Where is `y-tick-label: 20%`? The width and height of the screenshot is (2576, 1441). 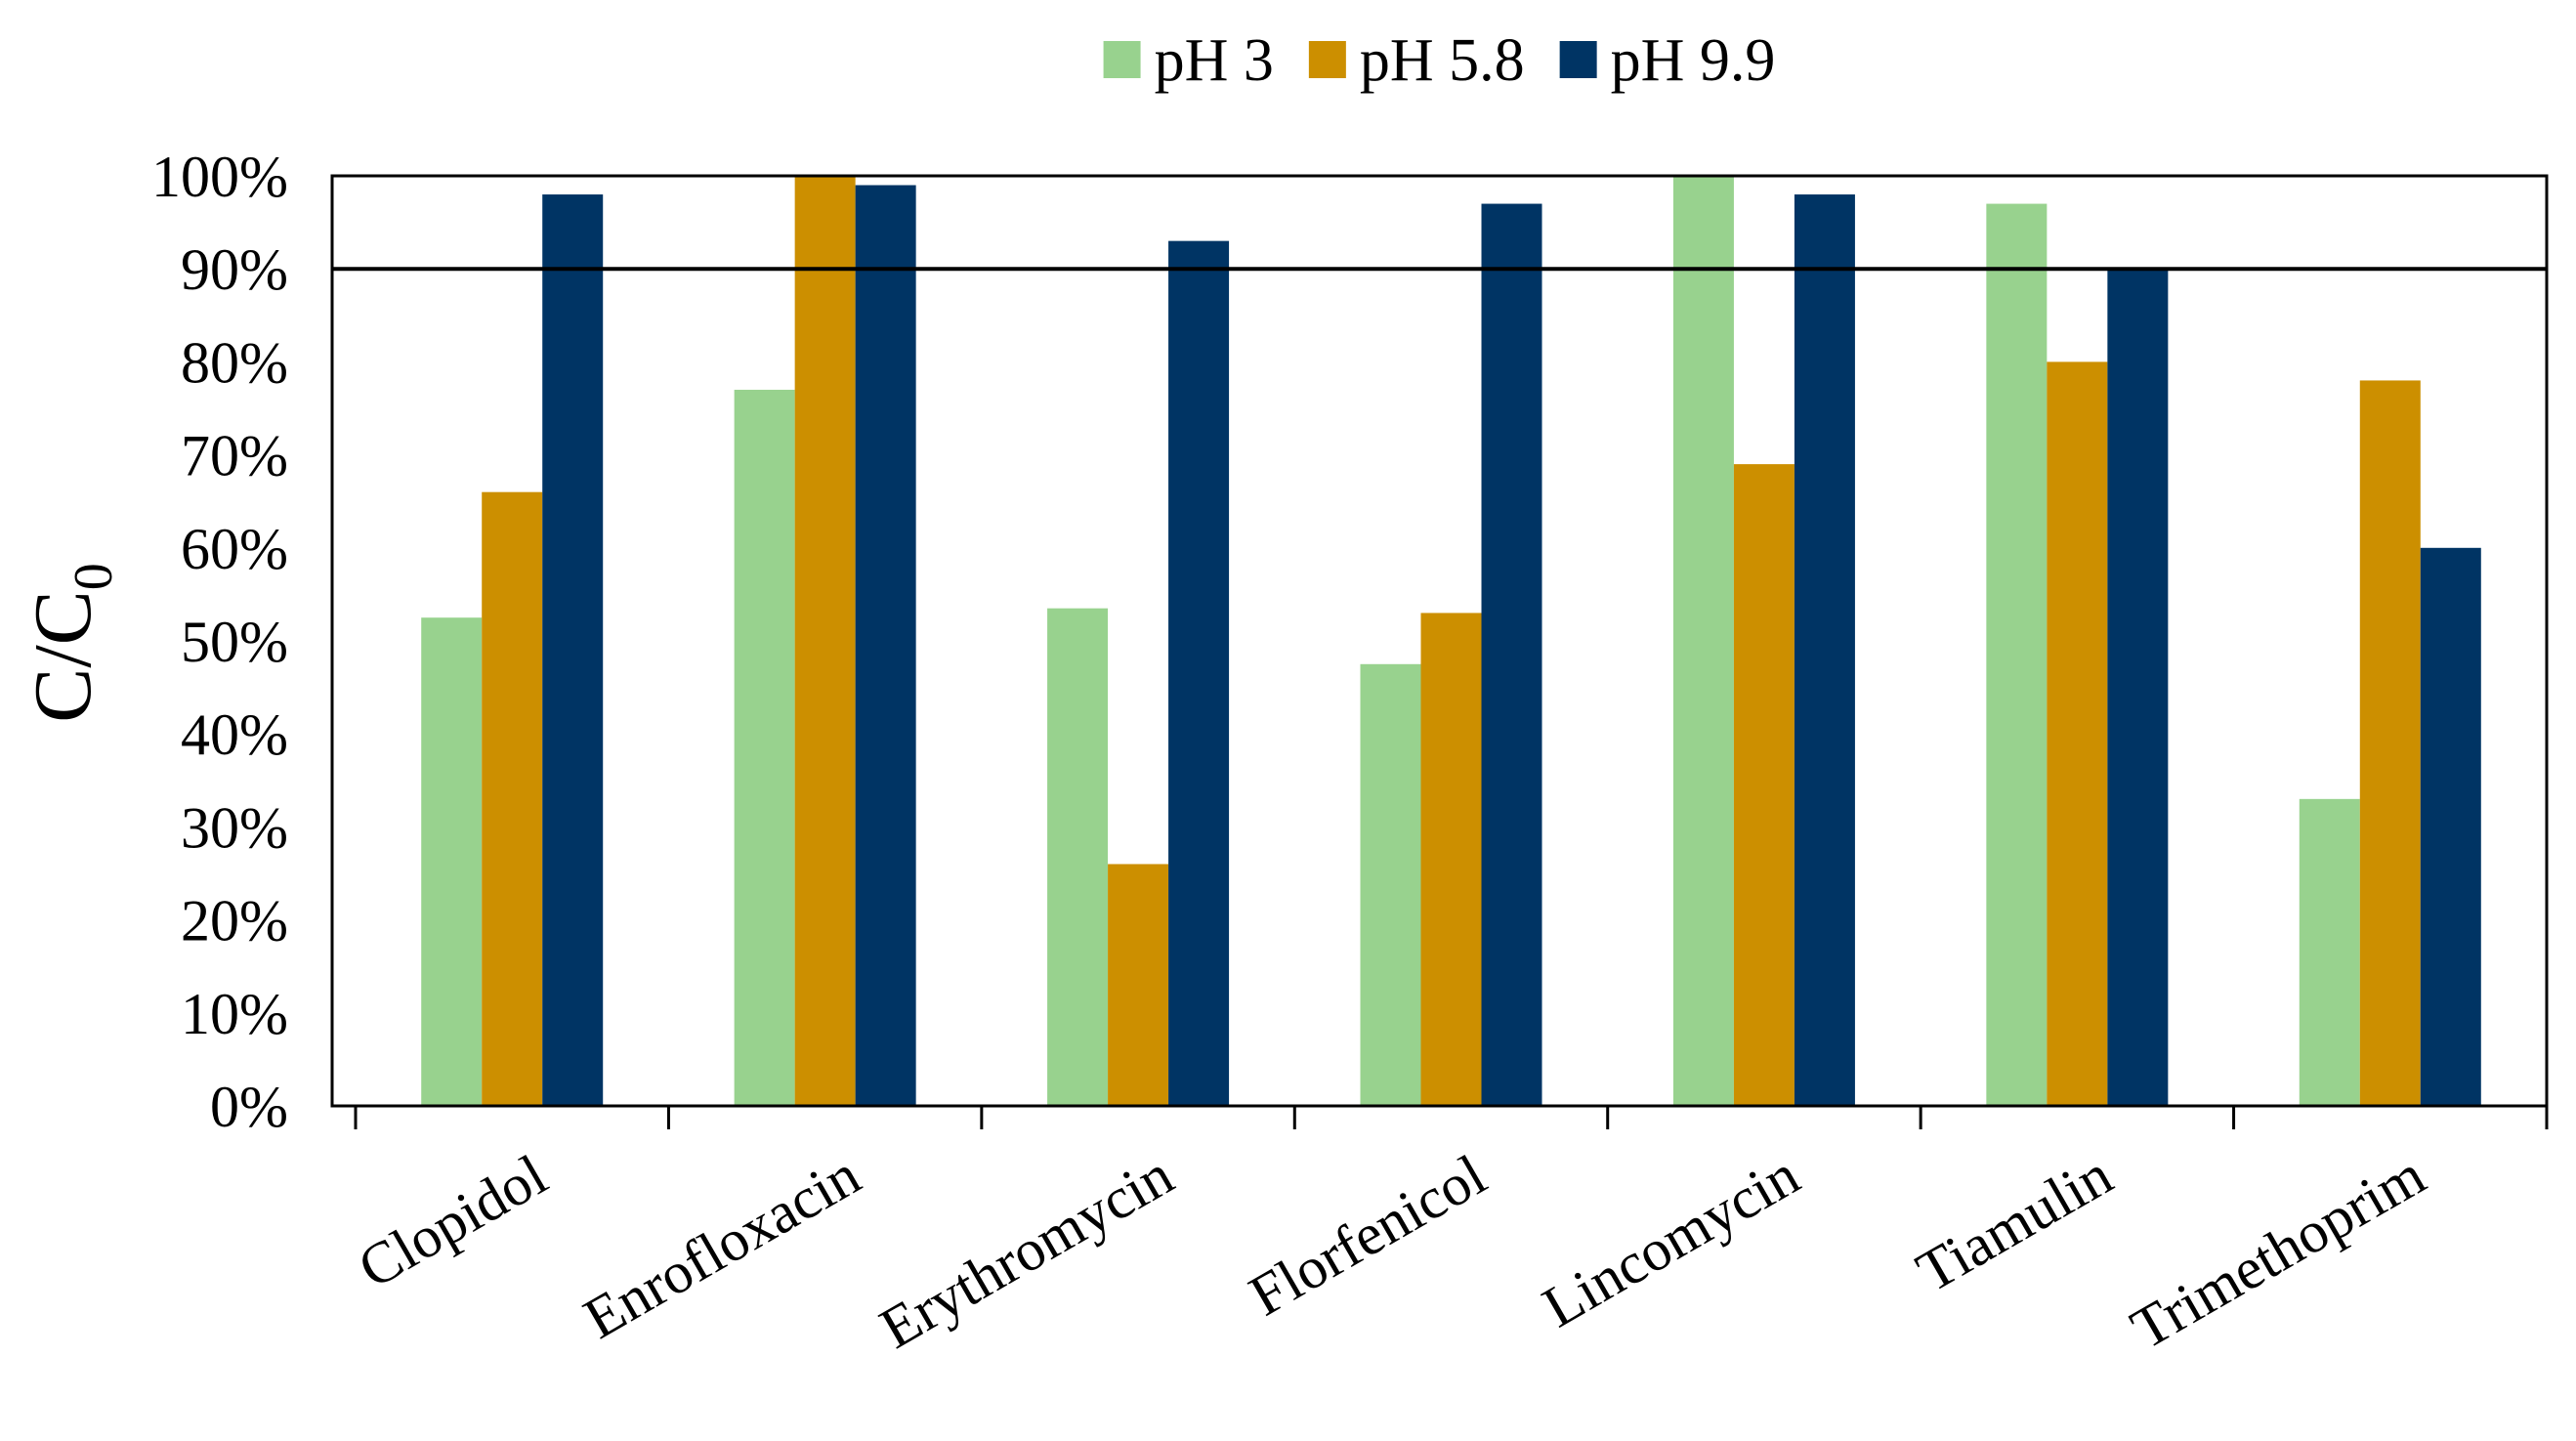
y-tick-label: 20% is located at coordinates (234, 921).